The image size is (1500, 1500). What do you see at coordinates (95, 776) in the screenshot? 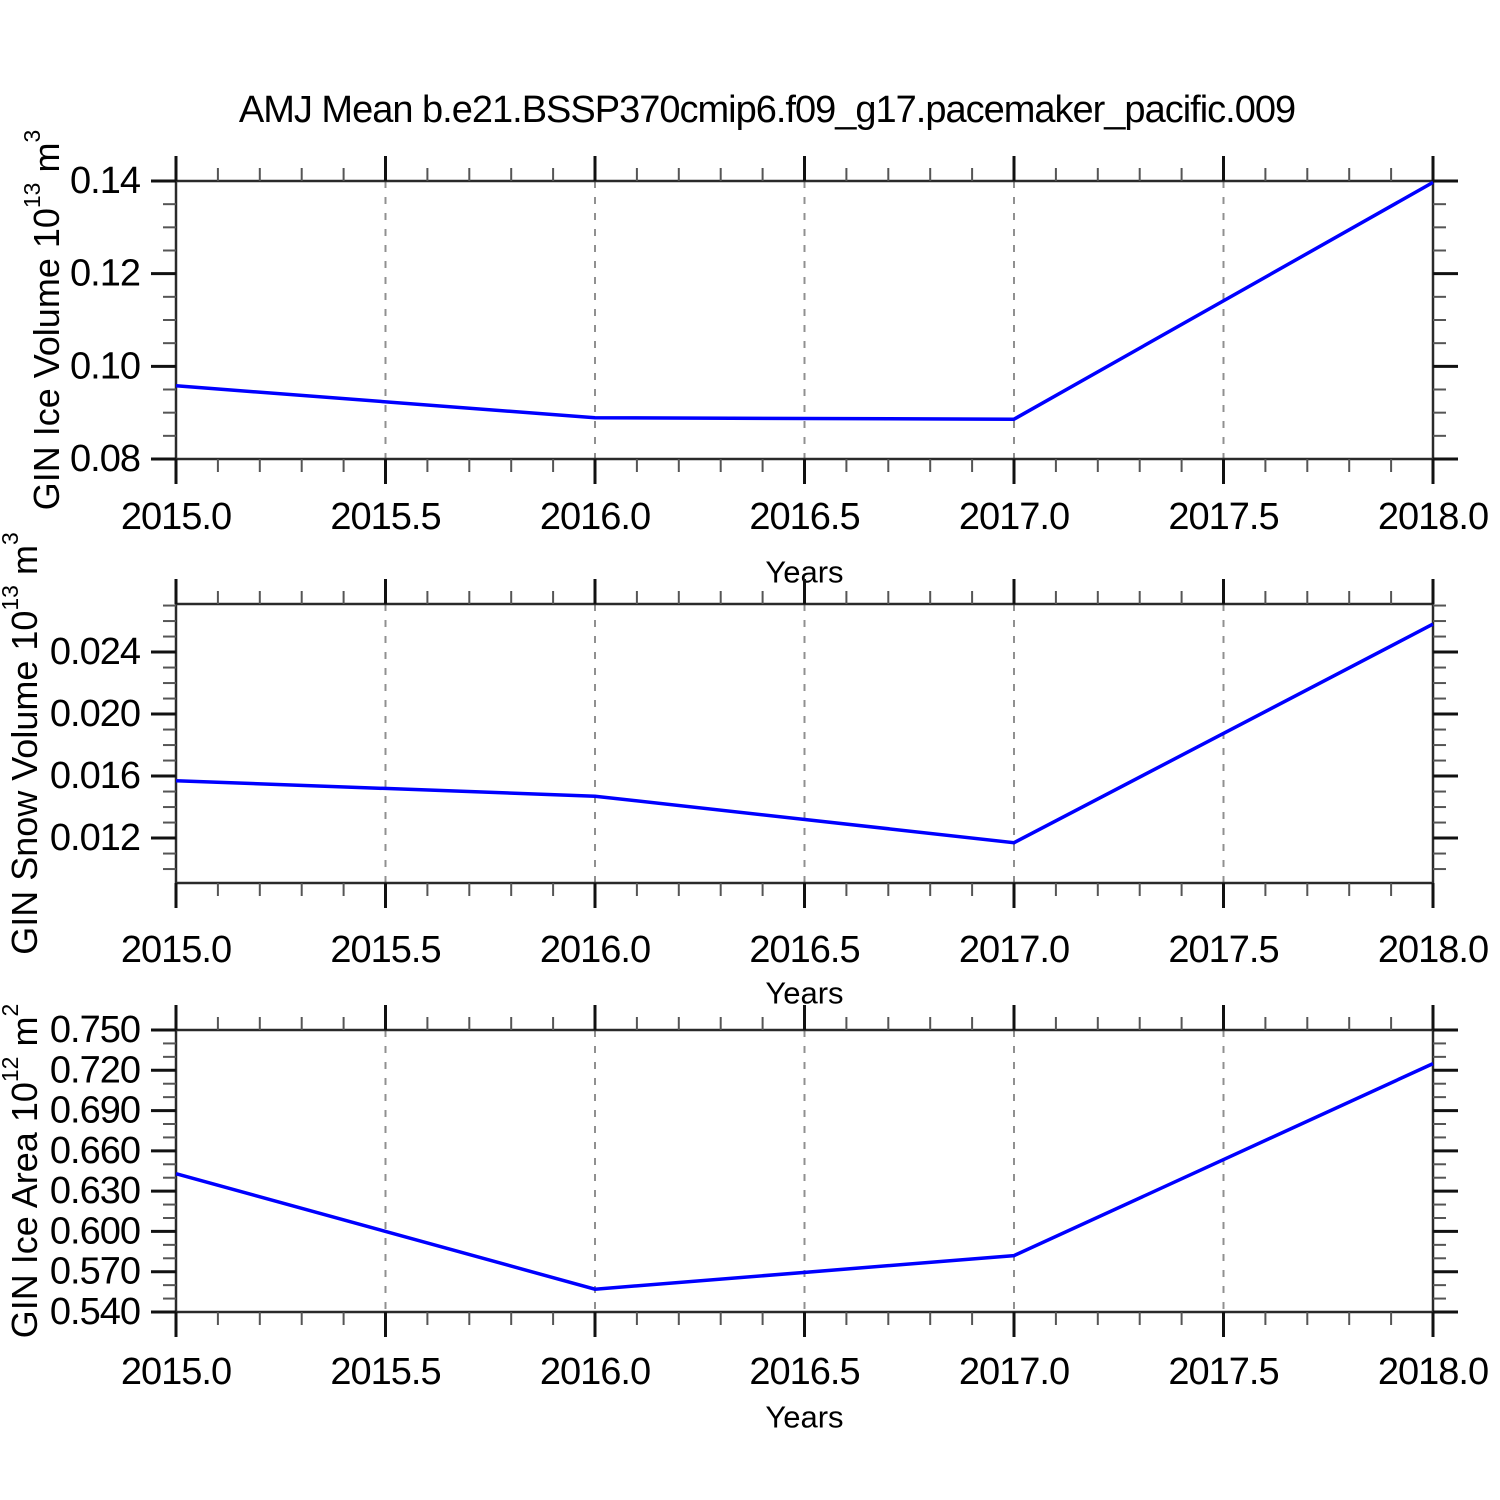
I see `y-tick-label: 0.016` at bounding box center [95, 776].